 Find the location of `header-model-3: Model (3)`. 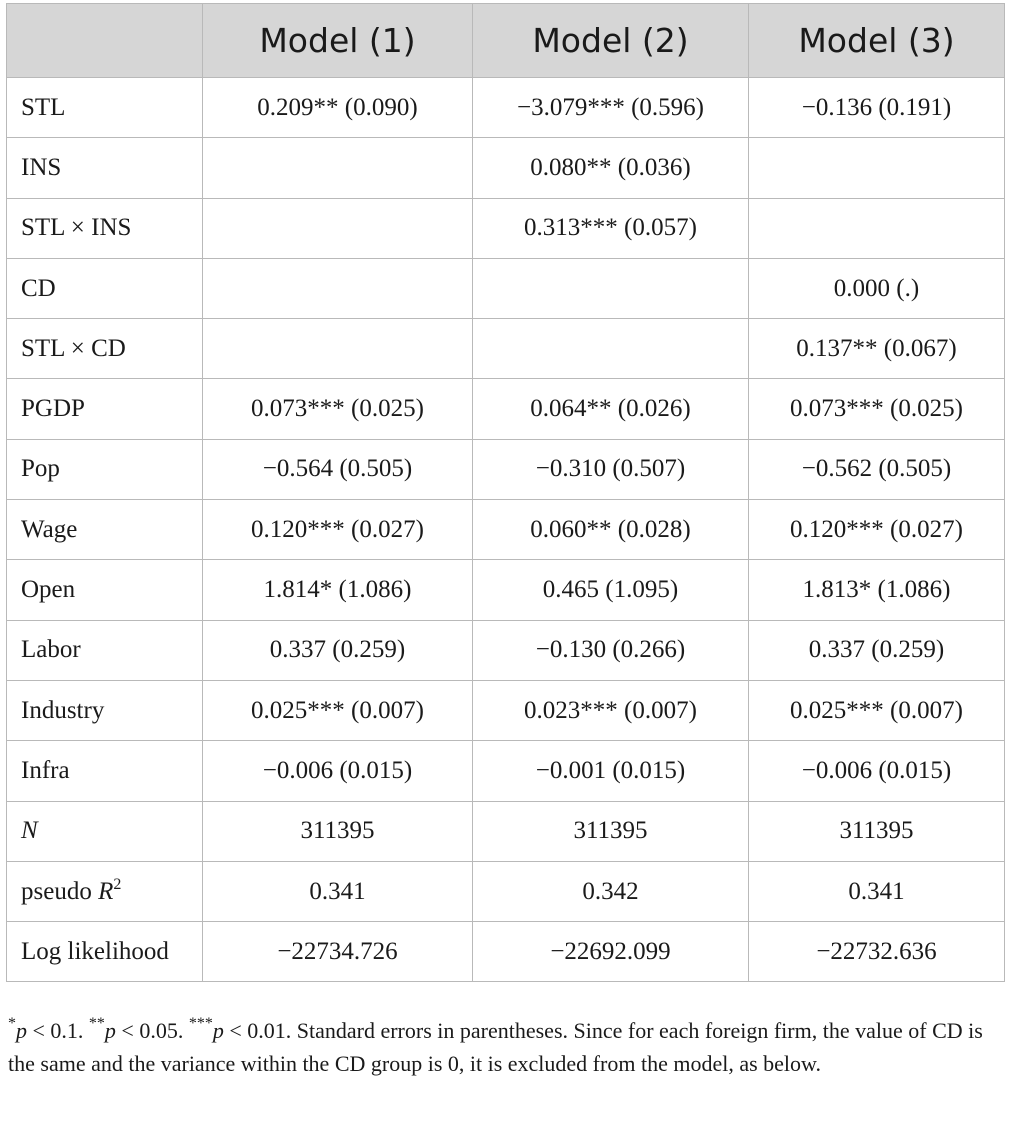

header-model-3: Model (3) is located at coordinates (876, 40).